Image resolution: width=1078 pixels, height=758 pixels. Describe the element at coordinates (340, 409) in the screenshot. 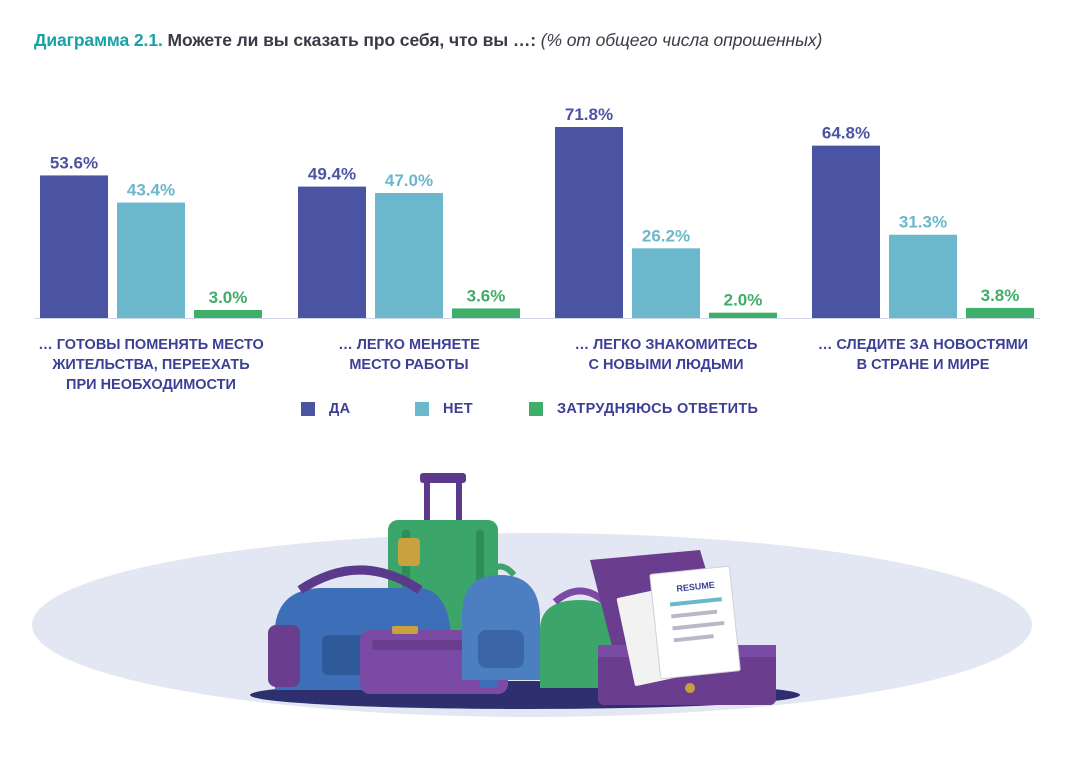

I see `legend-label-yes: ДА` at that location.